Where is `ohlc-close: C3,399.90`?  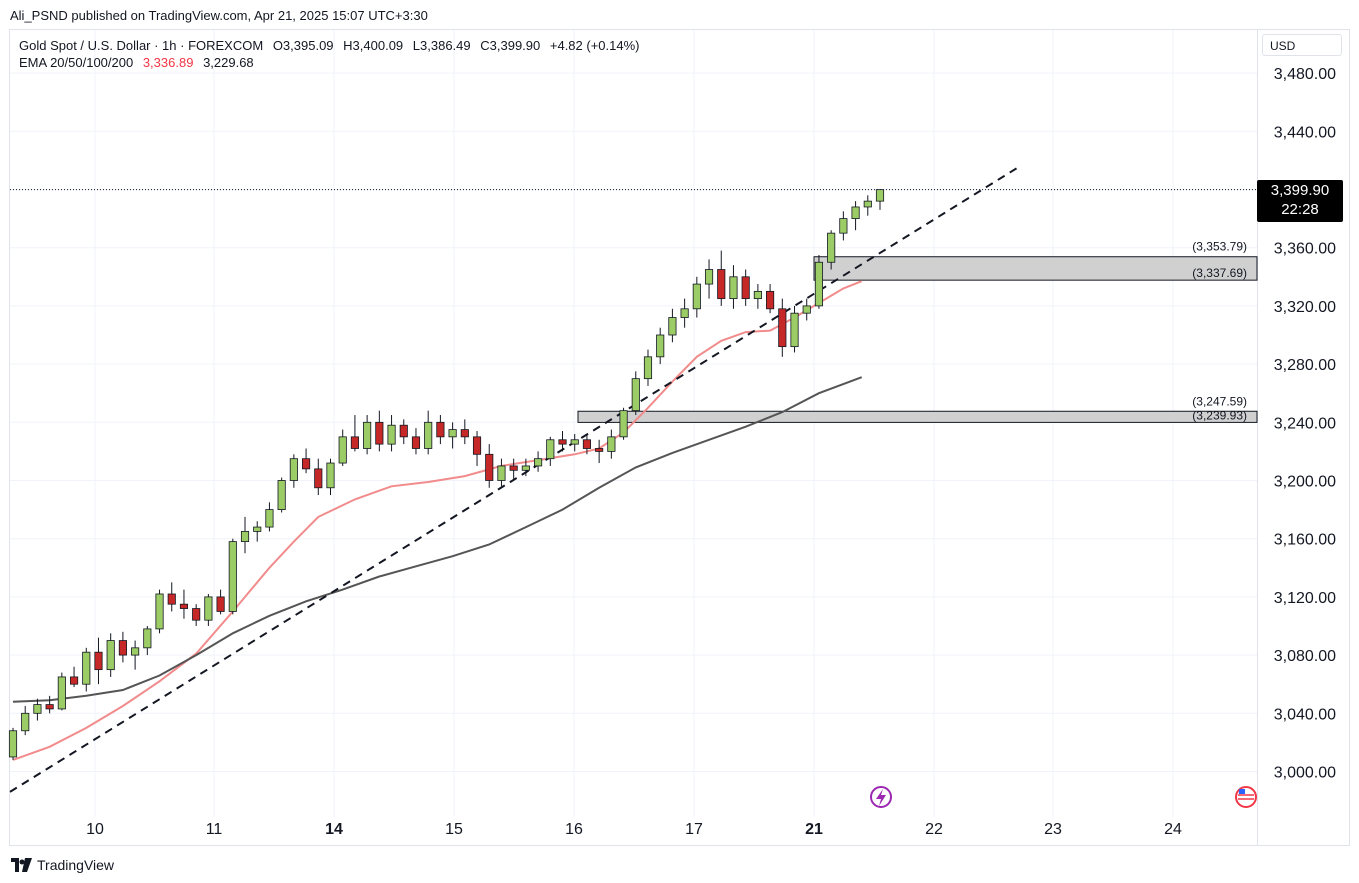
ohlc-close: C3,399.90 is located at coordinates (510, 45).